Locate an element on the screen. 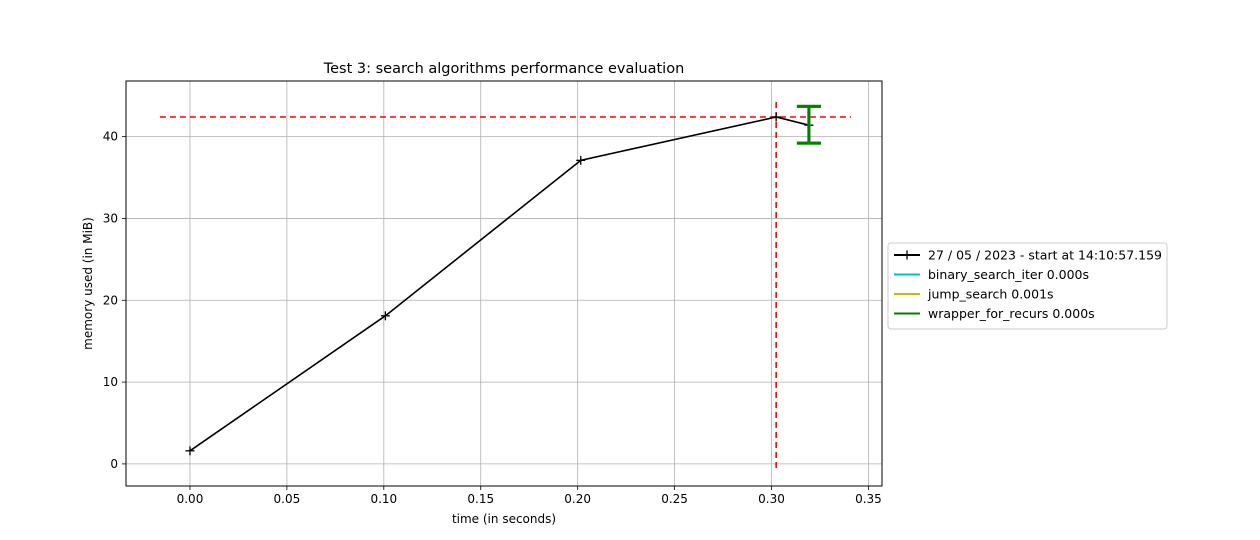 This screenshot has height=540, width=1260. x-tick-label: 0.15 is located at coordinates (480, 499).